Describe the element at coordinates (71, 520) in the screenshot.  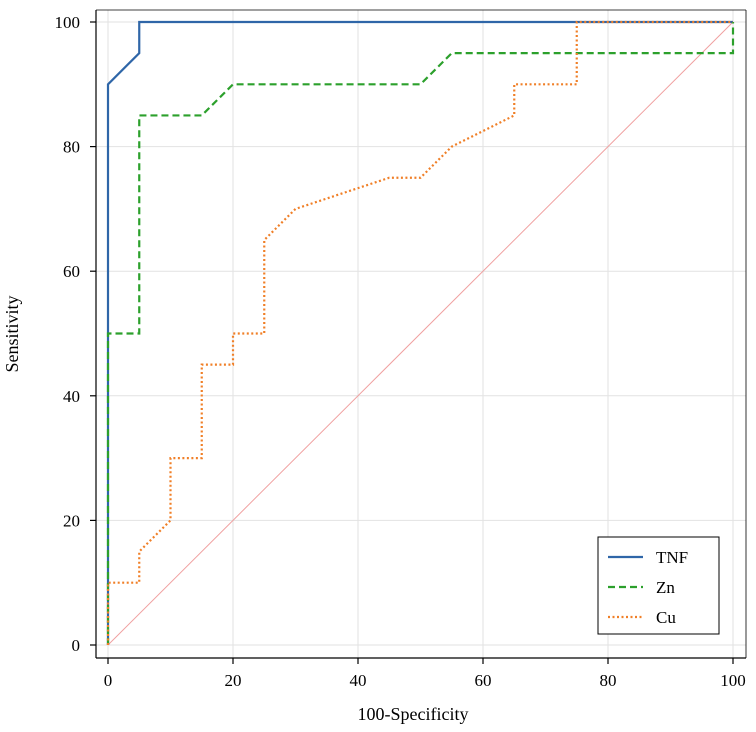
I see `y-tick-label: 20` at that location.